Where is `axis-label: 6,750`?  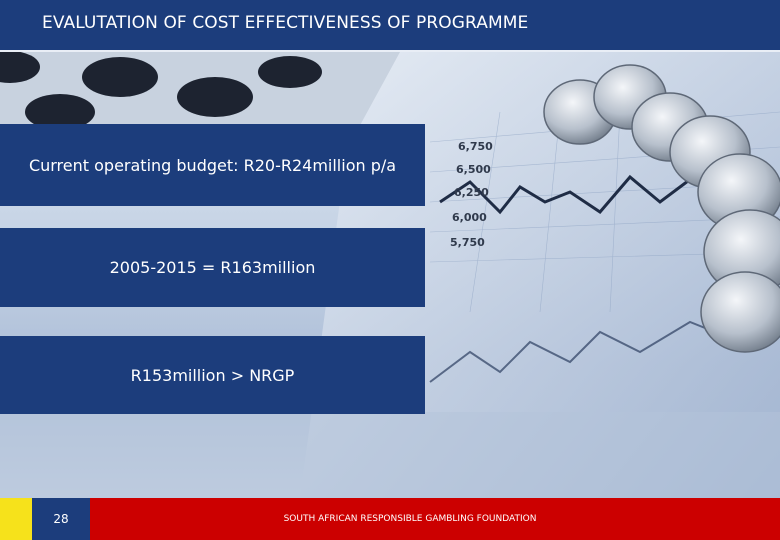 axis-label: 6,750 is located at coordinates (475, 146).